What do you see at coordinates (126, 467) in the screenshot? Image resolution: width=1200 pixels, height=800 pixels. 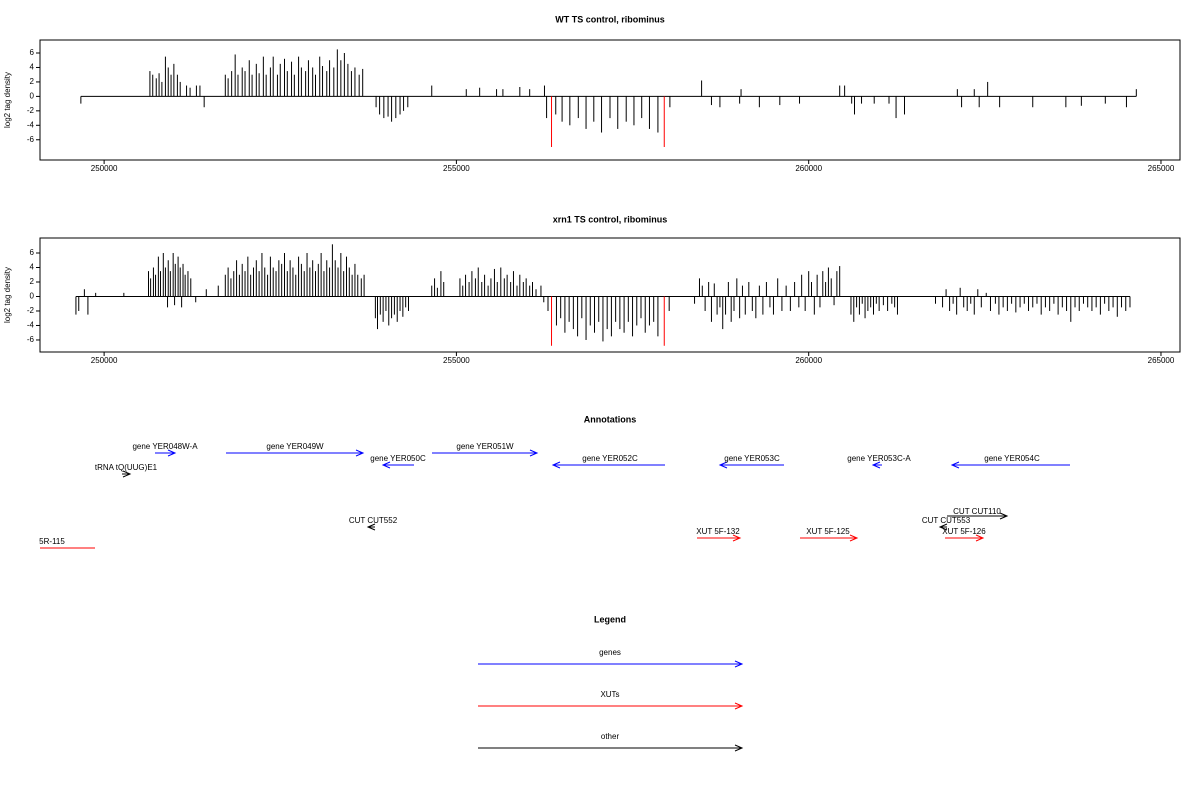 I see `annotation-label: tRNA tQ(UUG)E1` at bounding box center [126, 467].